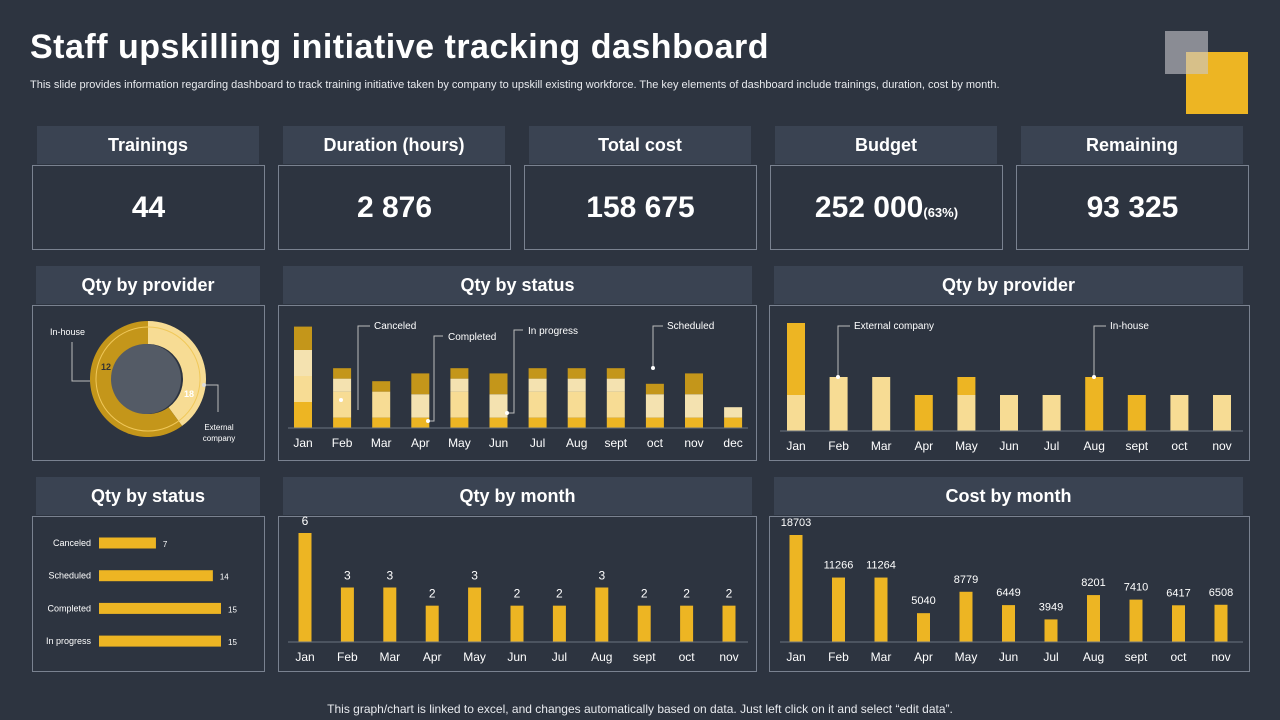 Image resolution: width=1280 pixels, height=720 pixels. Describe the element at coordinates (342, 443) in the screenshot. I see `x-tick-label: Feb` at that location.